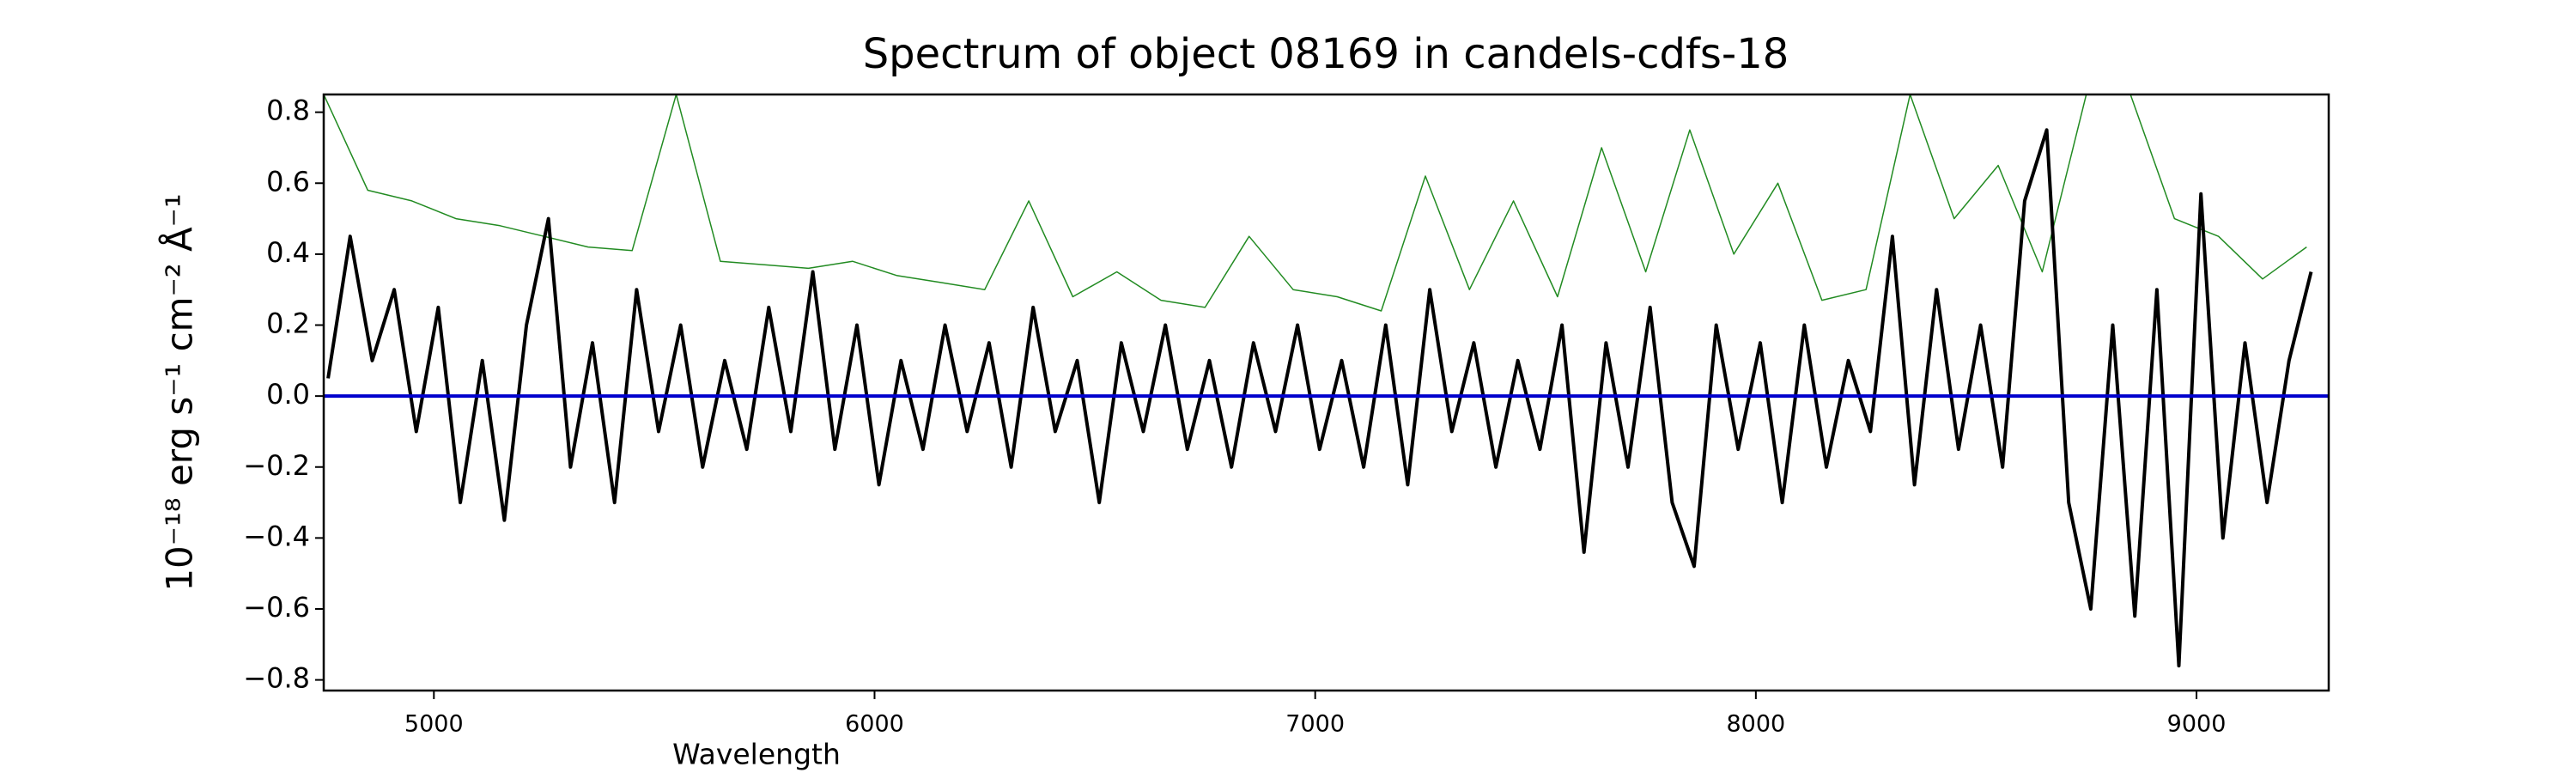 Image resolution: width=2576 pixels, height=773 pixels. I want to click on x-axis-label: Wavelength, so click(757, 754).